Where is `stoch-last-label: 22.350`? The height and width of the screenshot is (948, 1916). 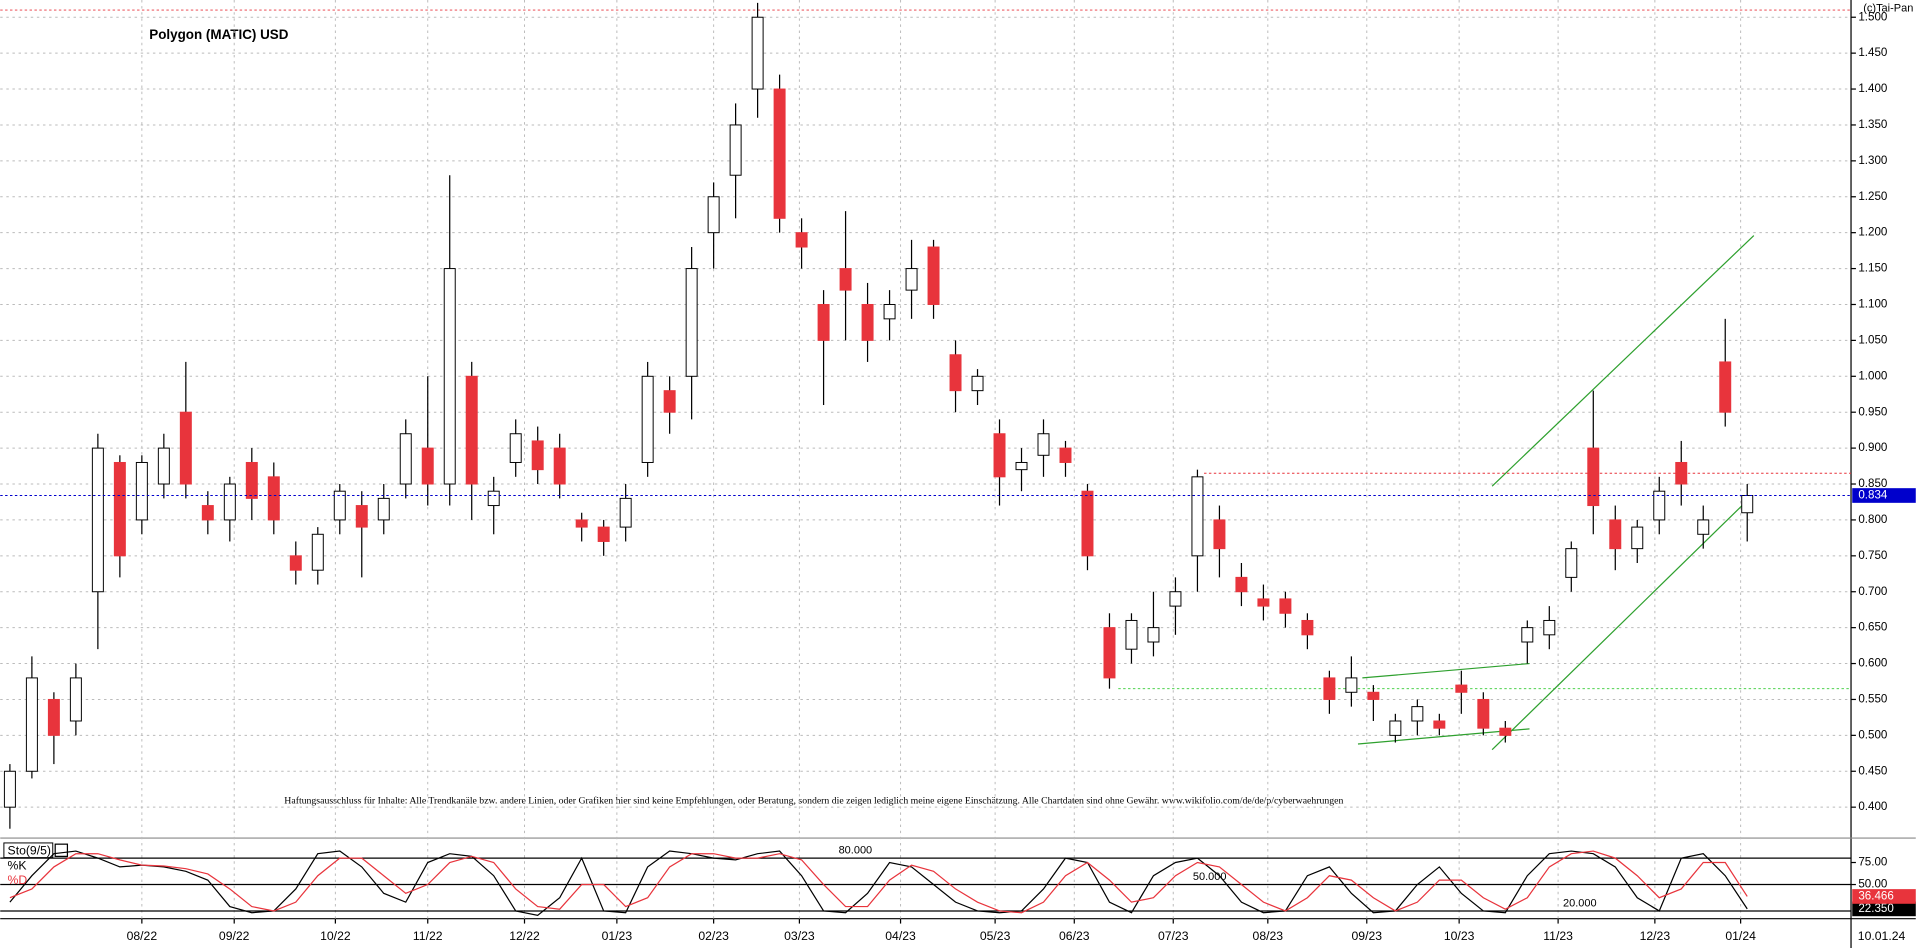
stoch-last-label: 22.350 is located at coordinates (1875, 908).